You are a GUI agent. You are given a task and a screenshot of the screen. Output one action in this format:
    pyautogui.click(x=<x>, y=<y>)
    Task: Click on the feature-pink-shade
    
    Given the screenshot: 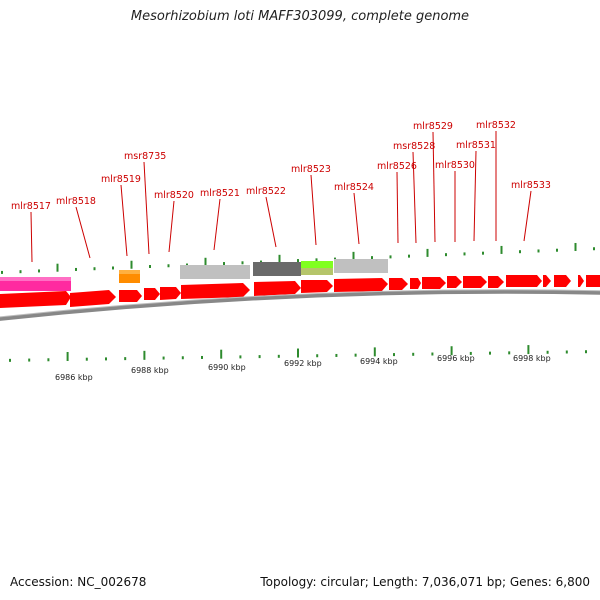 What is the action you would take?
    pyautogui.click(x=35, y=279)
    